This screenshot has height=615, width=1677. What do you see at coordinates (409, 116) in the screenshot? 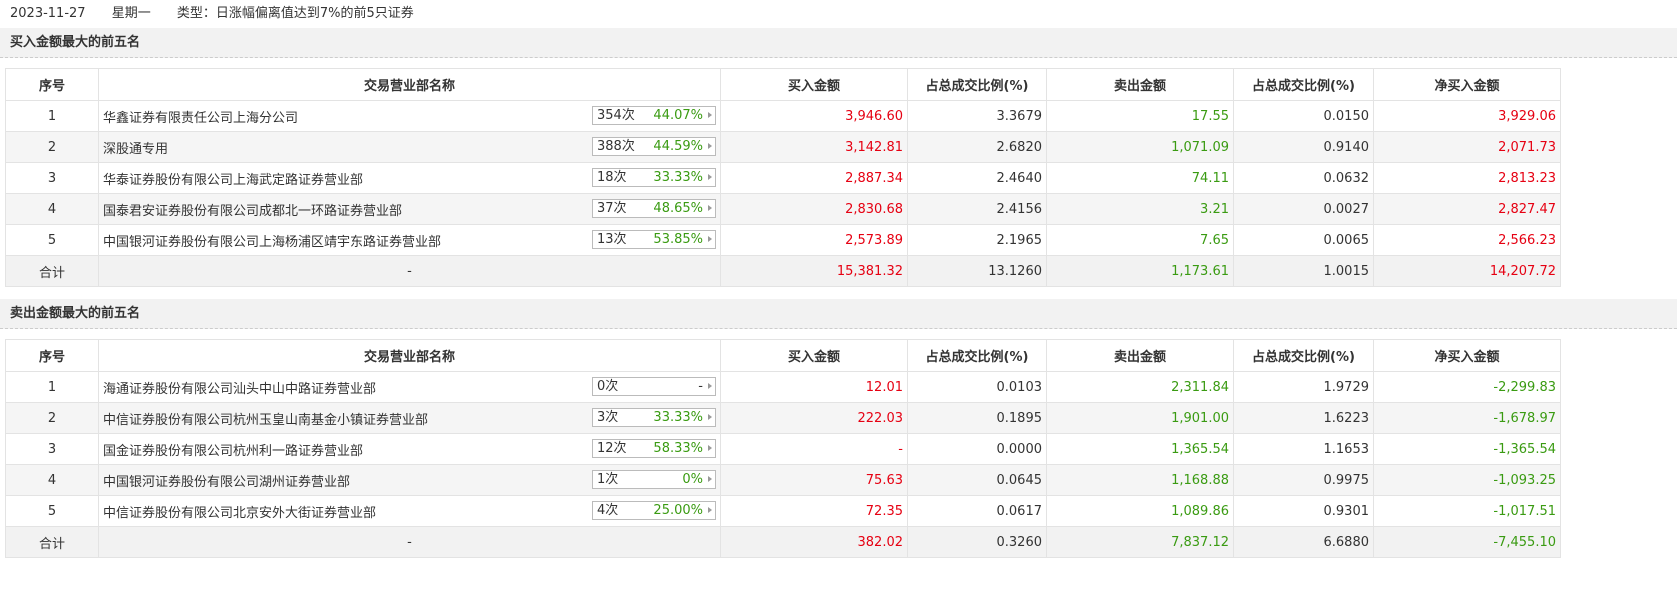
I see `broker-name-cell: 华鑫证券有限责任公司上海分公司 354次 44.07%` at bounding box center [409, 116].